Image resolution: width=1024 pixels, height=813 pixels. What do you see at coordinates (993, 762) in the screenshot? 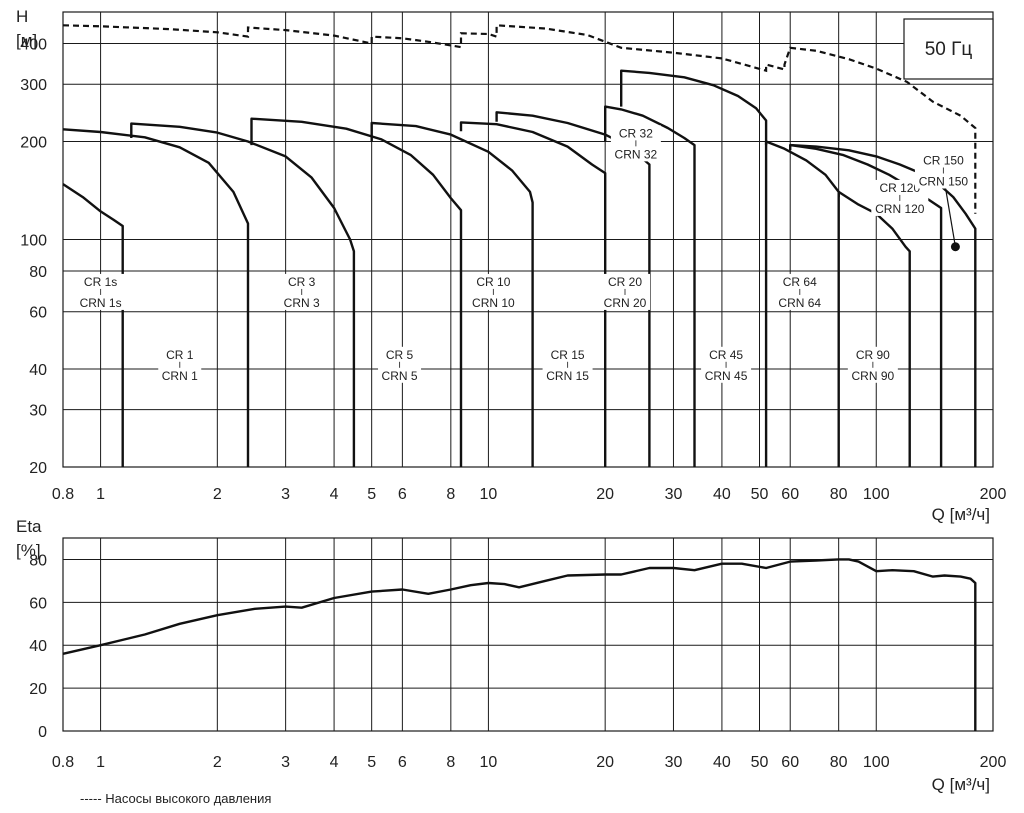
I see `eta-xtick-label: 200` at bounding box center [993, 762].